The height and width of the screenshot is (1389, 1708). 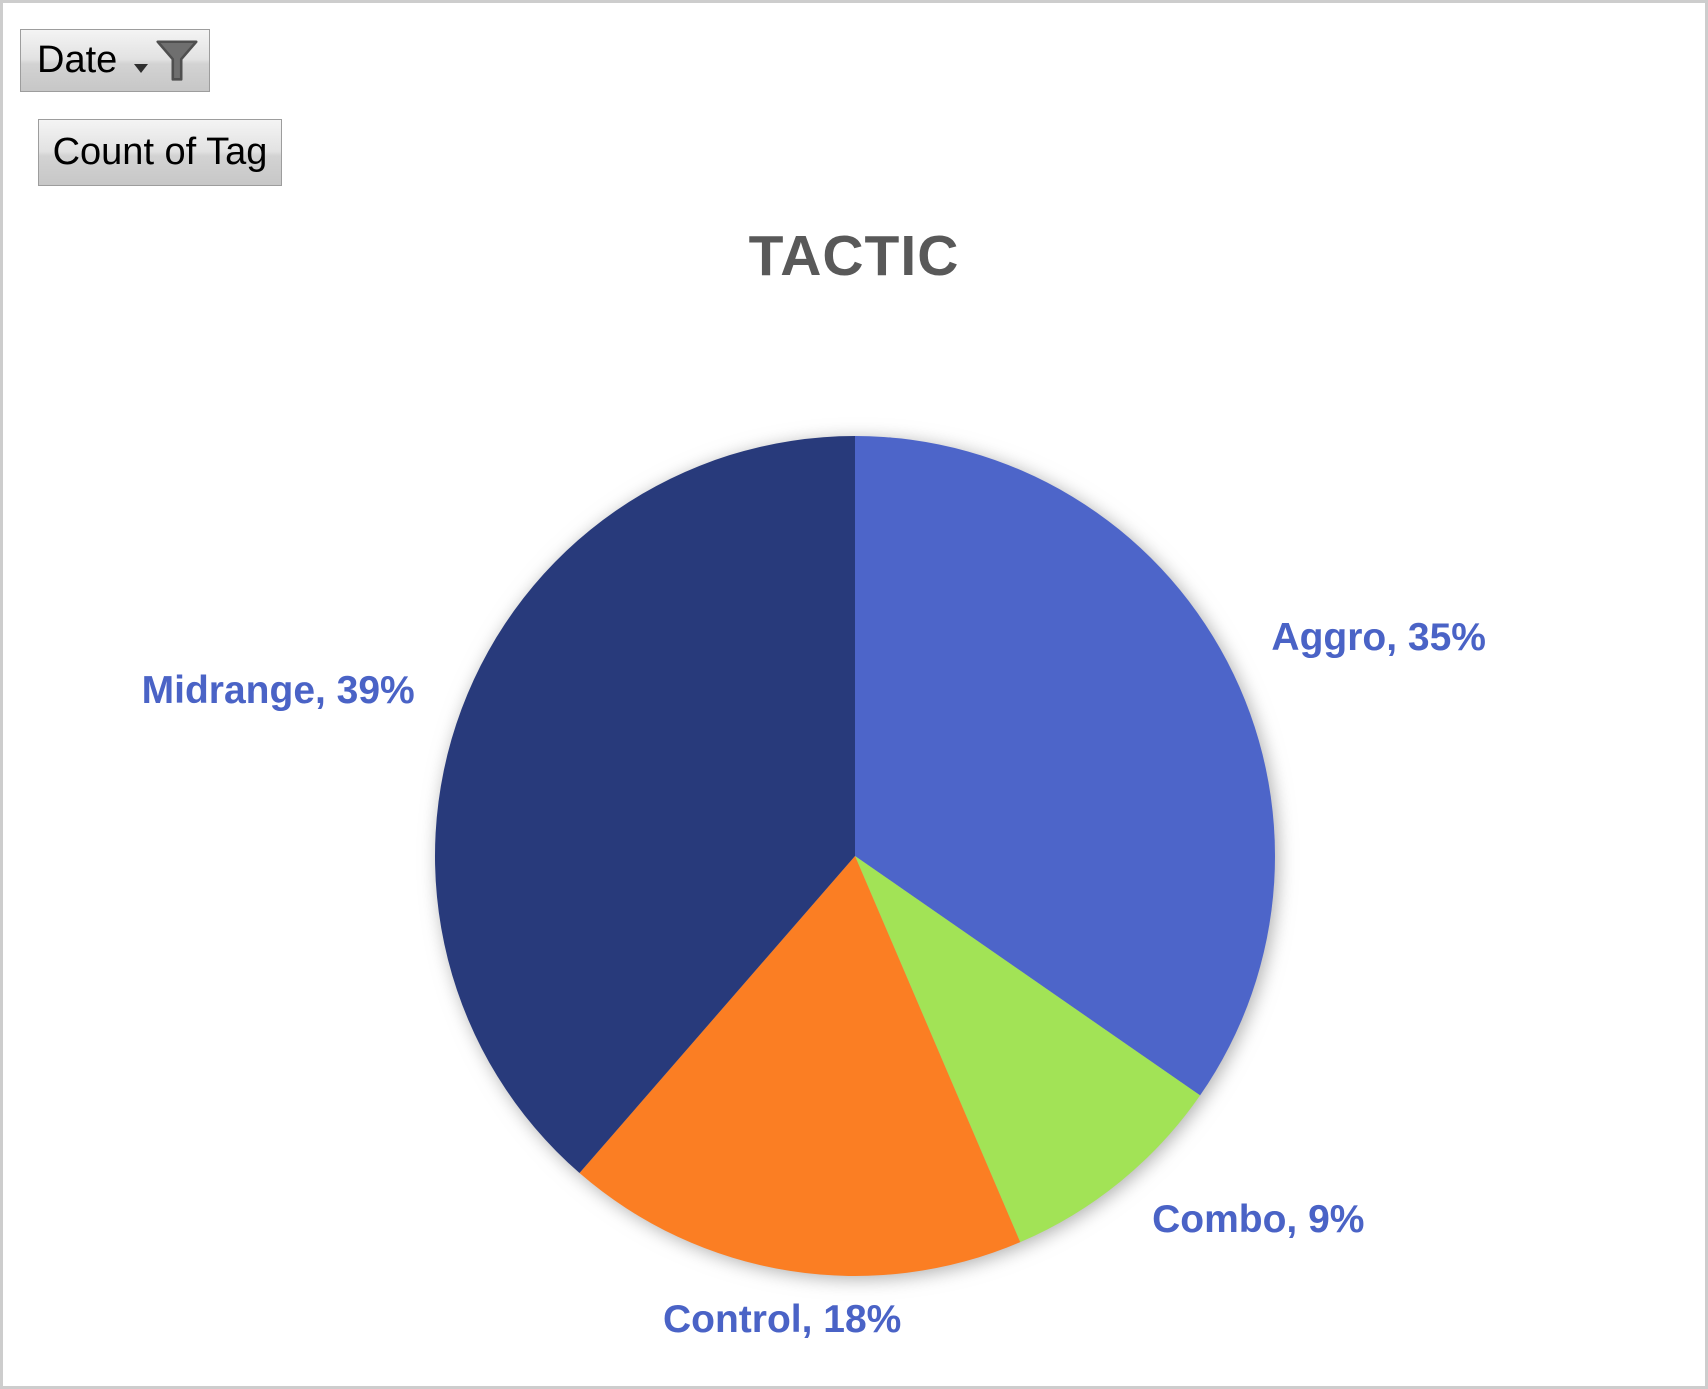 I want to click on pie-label-combo: Combo, 9%, so click(x=1258, y=1220).